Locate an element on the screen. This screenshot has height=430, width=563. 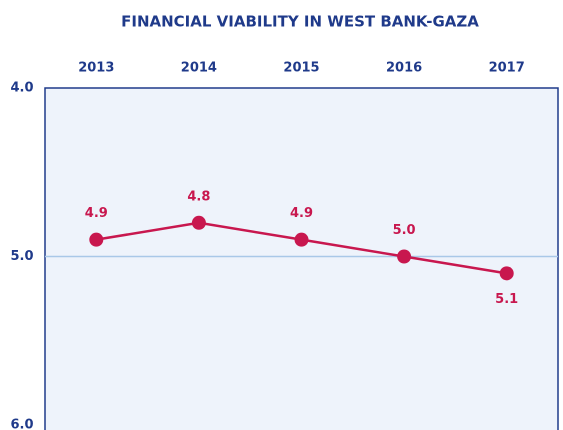
data-label: 5.1 is located at coordinates (506, 299).